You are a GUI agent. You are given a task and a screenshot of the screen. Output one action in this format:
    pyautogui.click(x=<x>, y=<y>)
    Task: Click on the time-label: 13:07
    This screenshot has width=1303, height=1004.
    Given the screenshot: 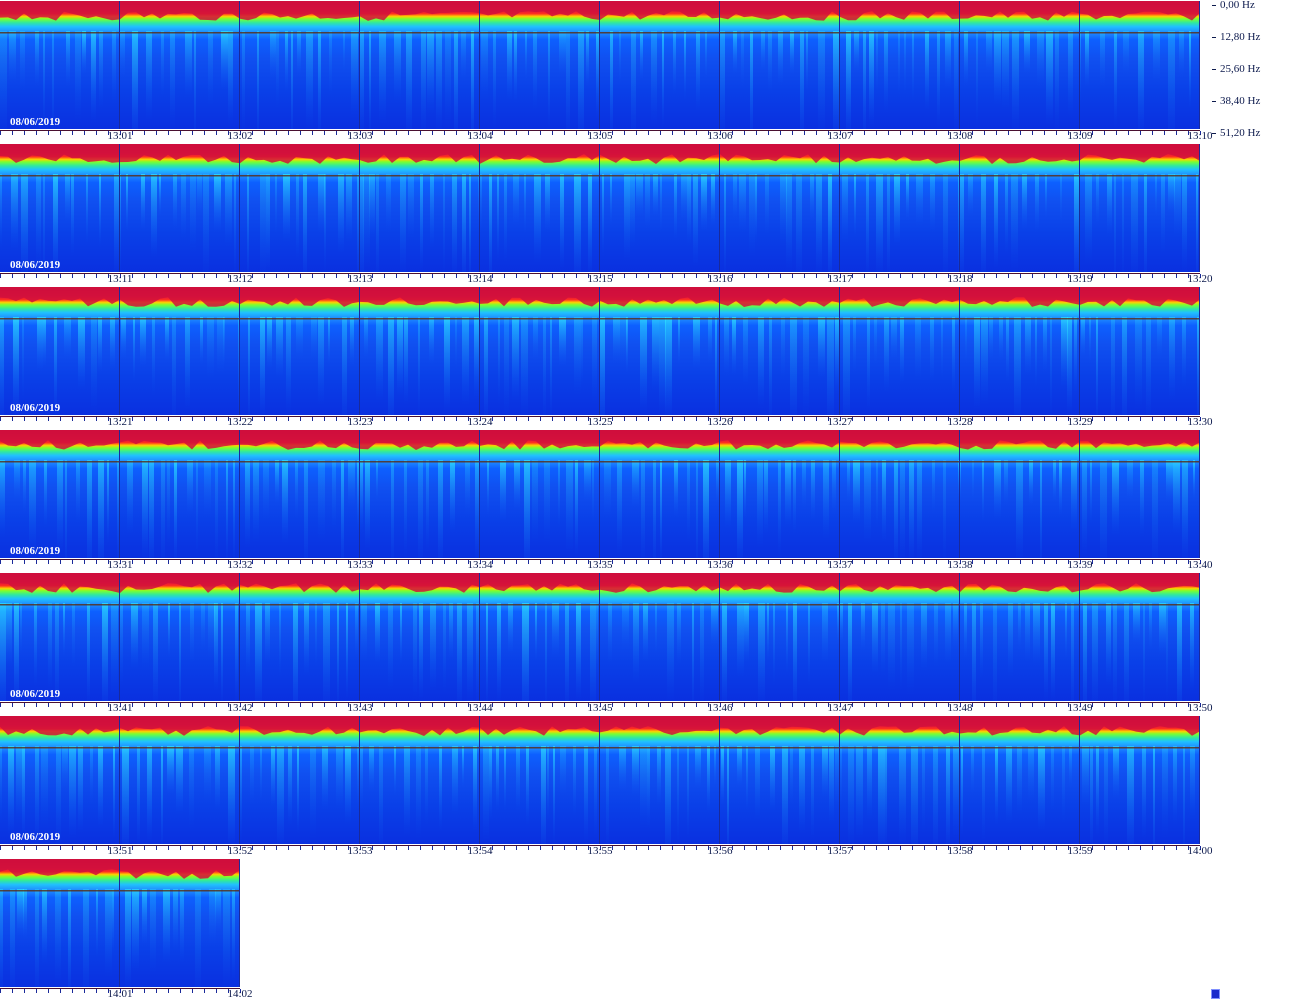 What is the action you would take?
    pyautogui.click(x=840, y=136)
    